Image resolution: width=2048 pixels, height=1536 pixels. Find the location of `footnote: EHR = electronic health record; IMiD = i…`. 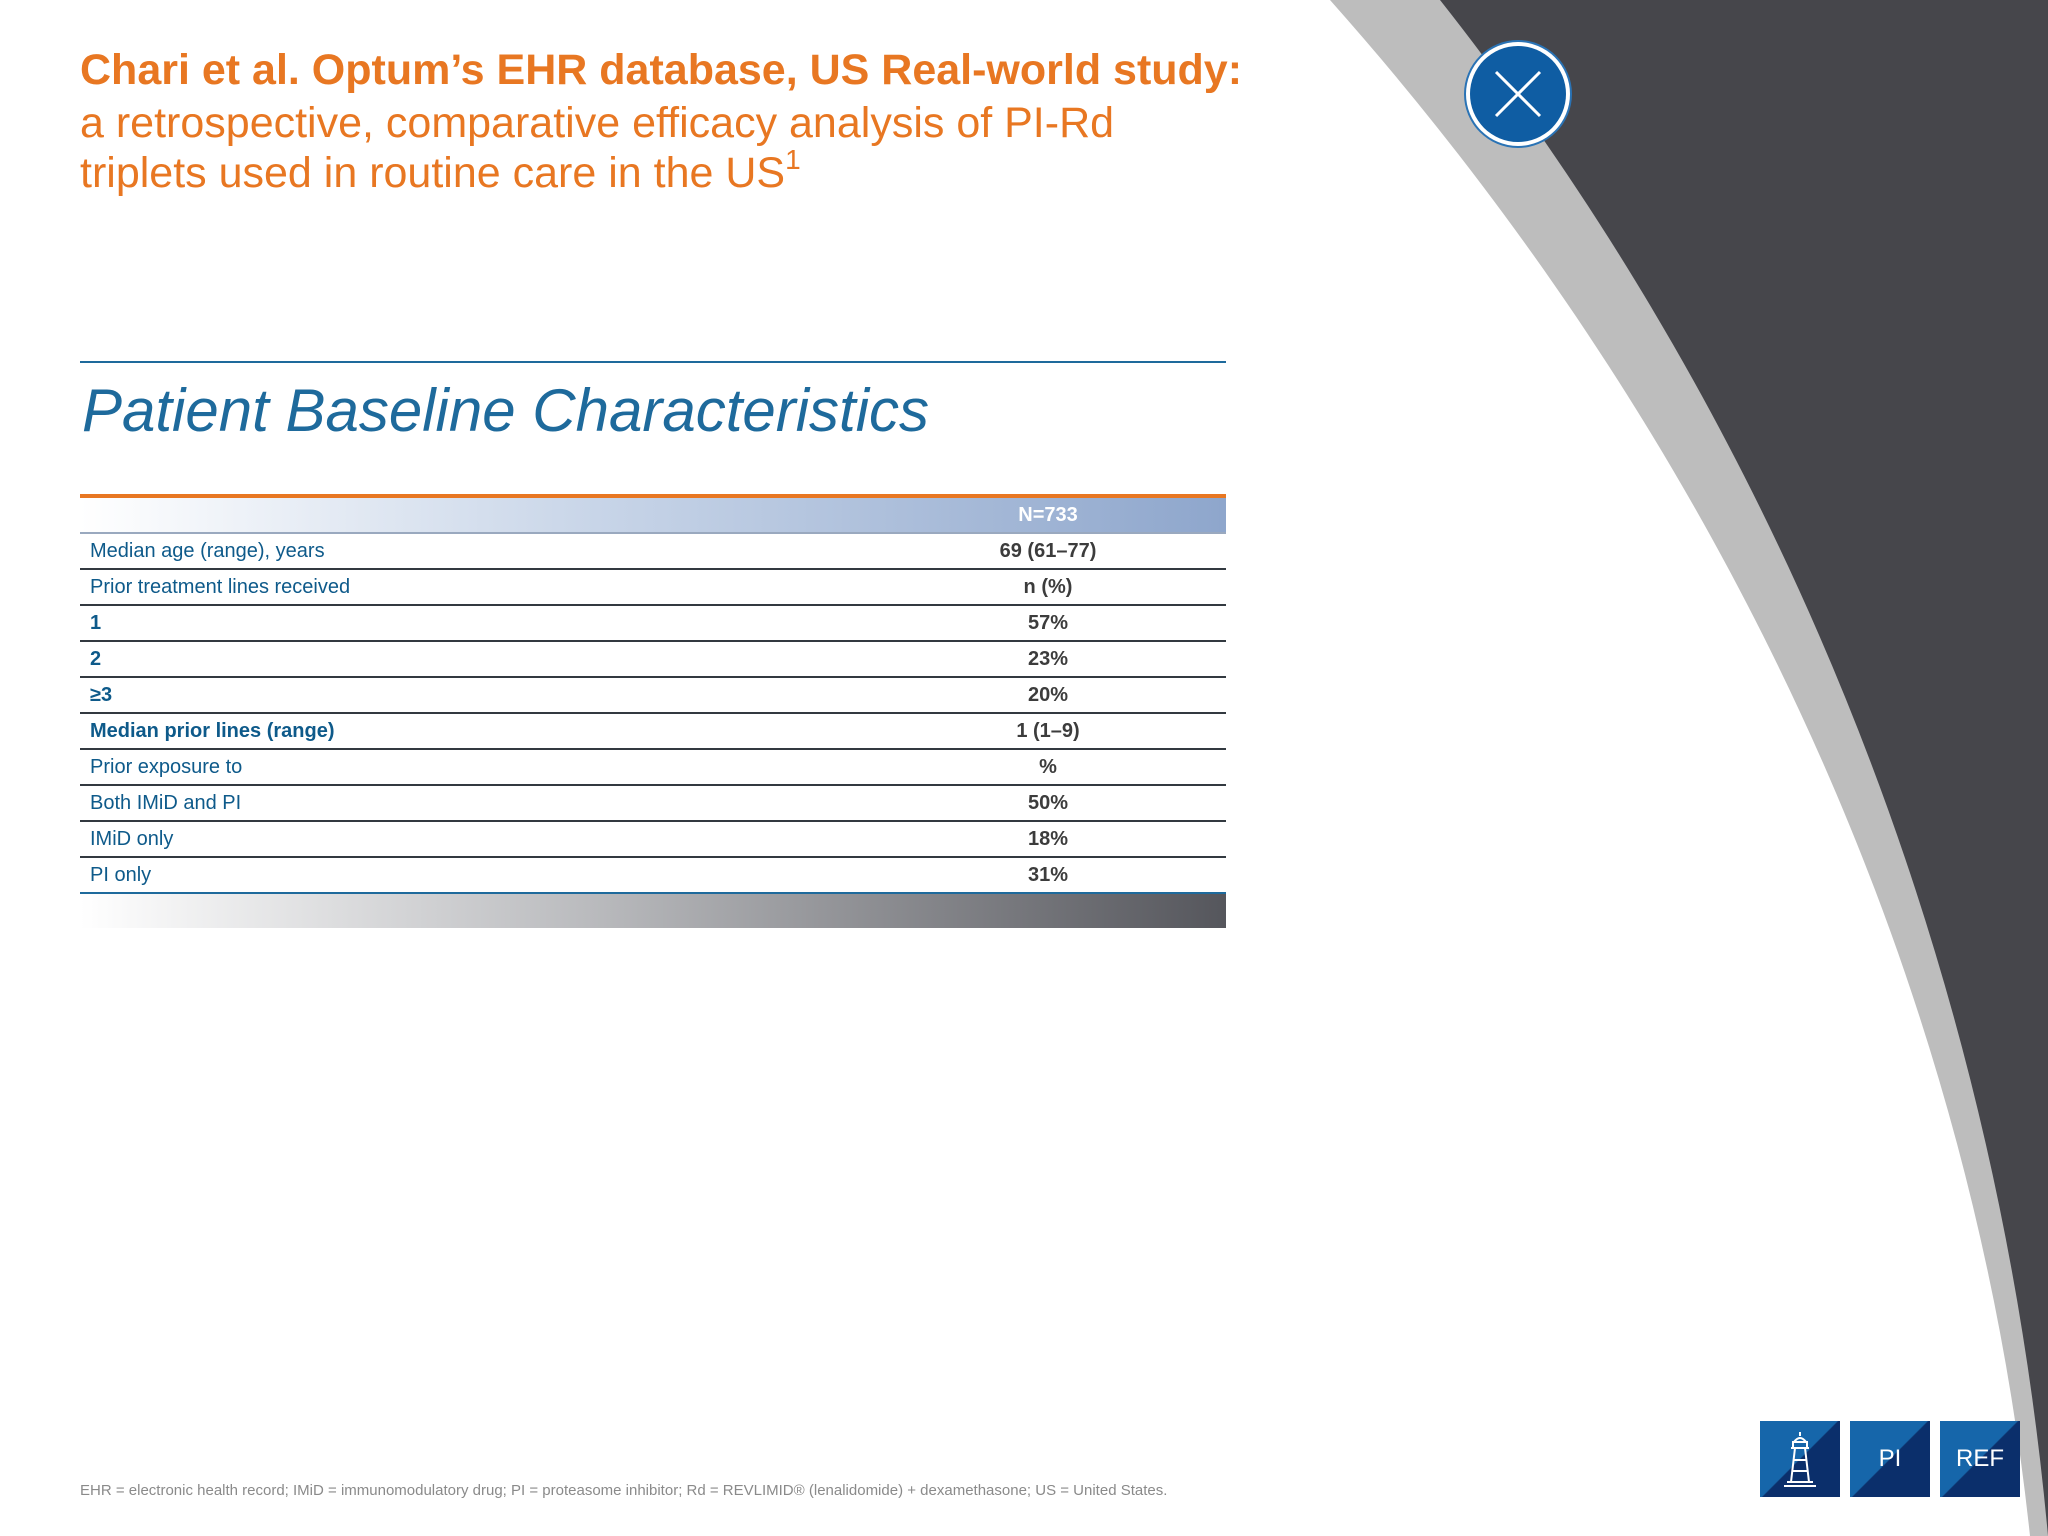

footnote: EHR = electronic health record; IMiD = i… is located at coordinates (624, 1490).